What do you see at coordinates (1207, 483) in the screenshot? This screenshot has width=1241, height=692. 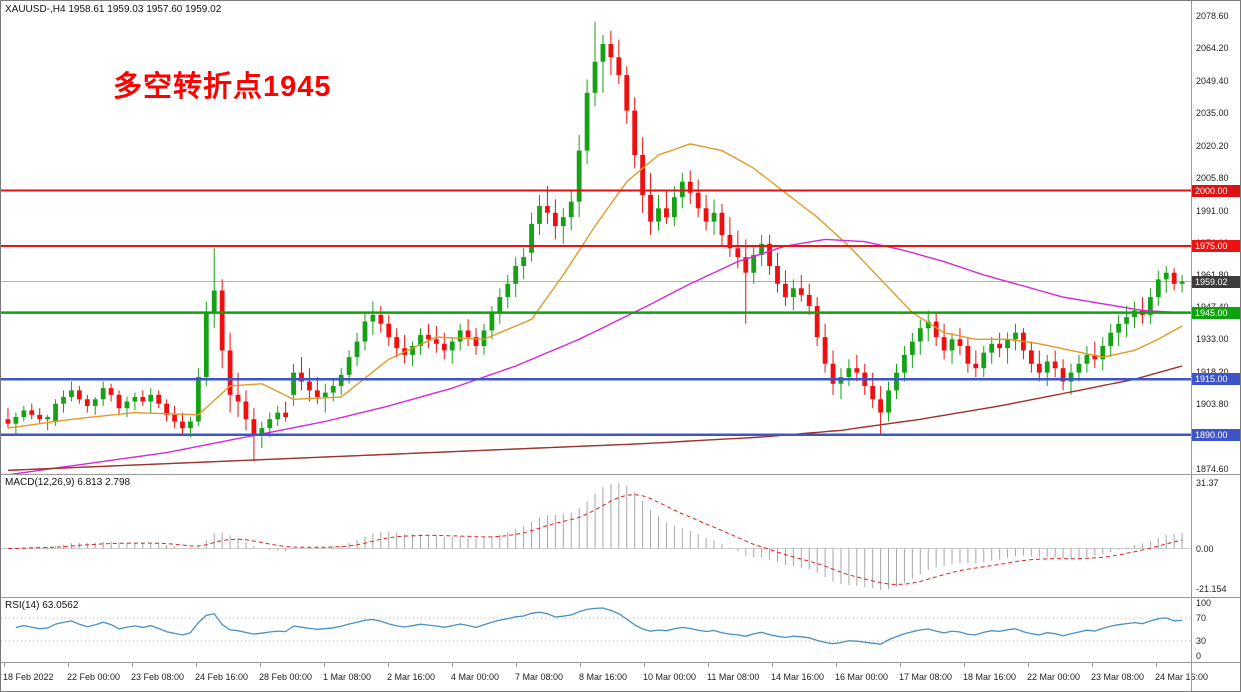 I see `macd-axis-label: 31.37` at bounding box center [1207, 483].